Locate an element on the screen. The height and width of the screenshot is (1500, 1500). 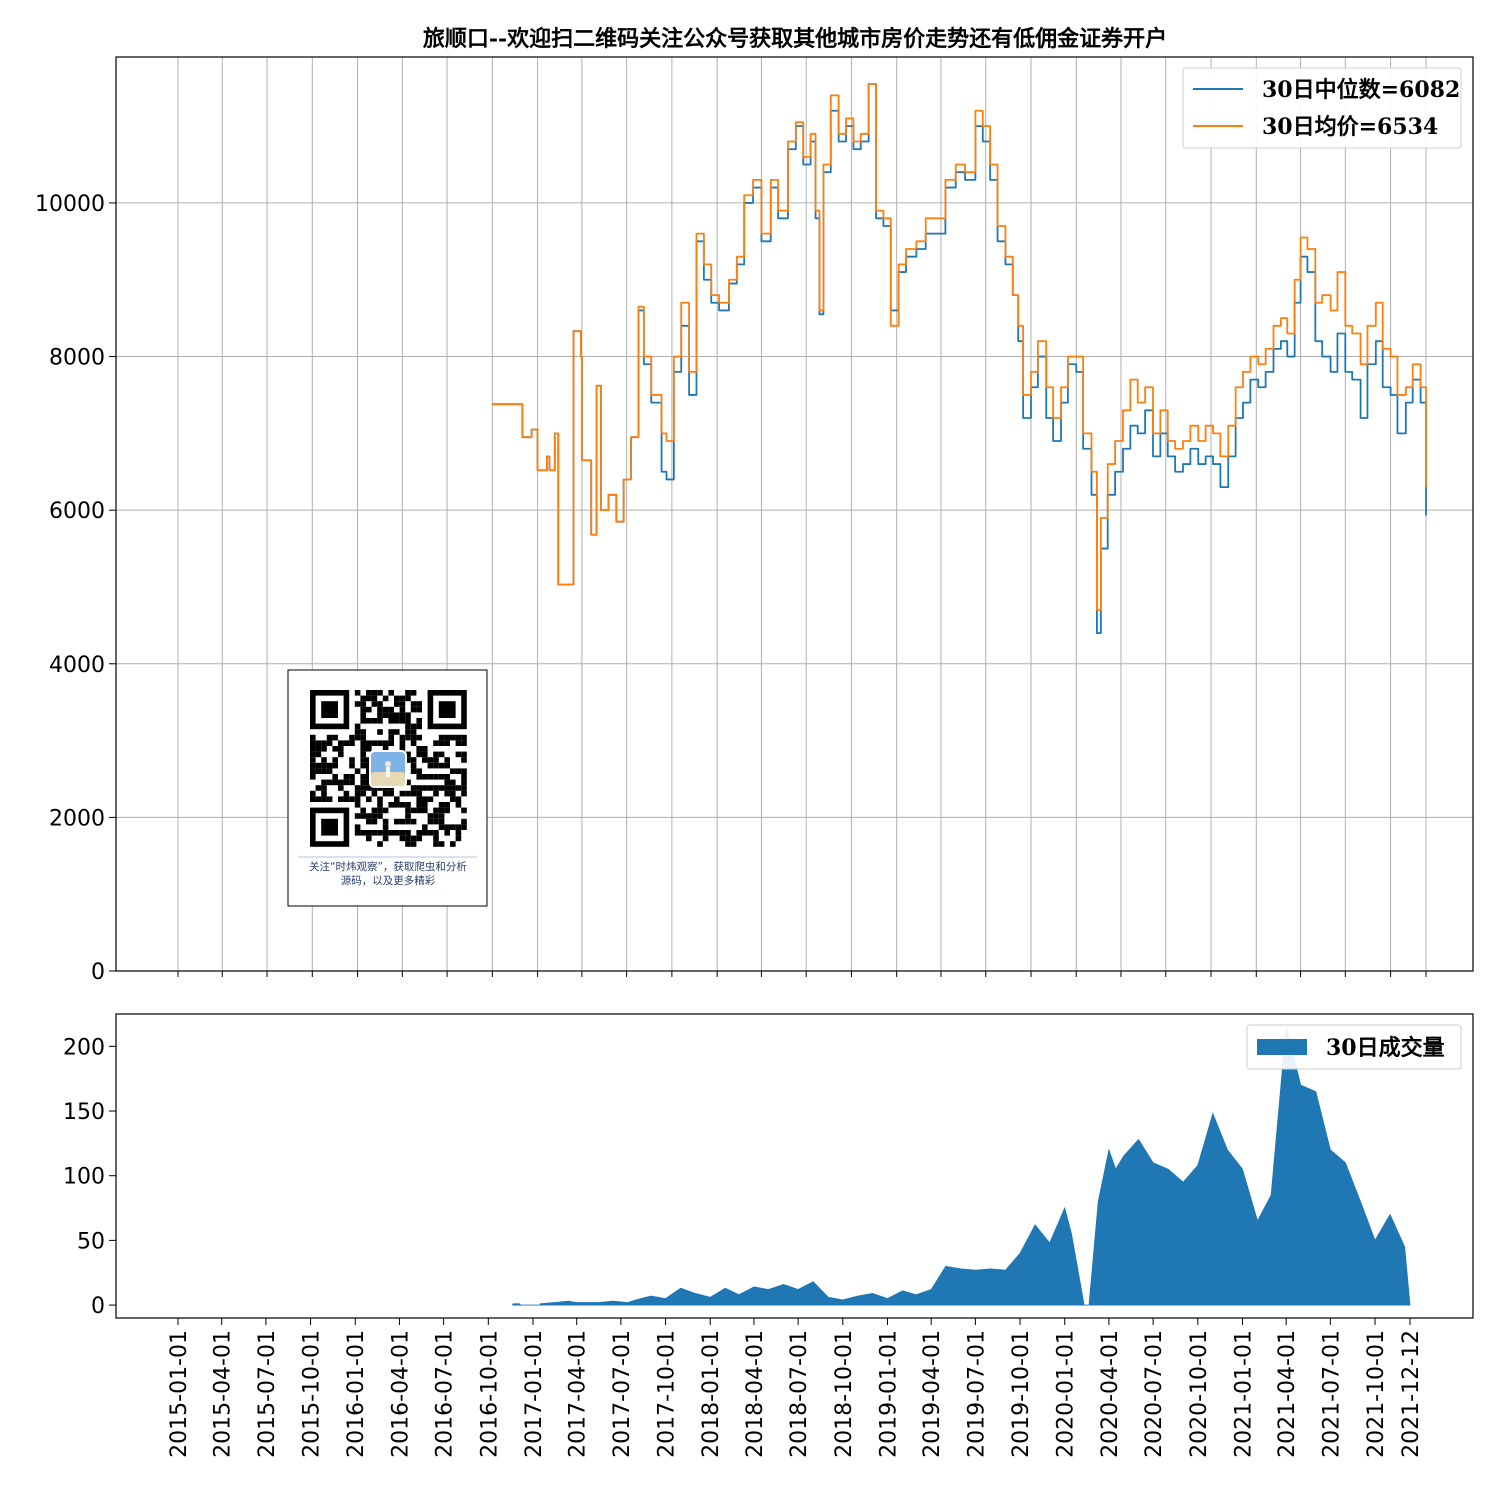
x-tick-label: 2018-07-01 is located at coordinates (799, 1394).